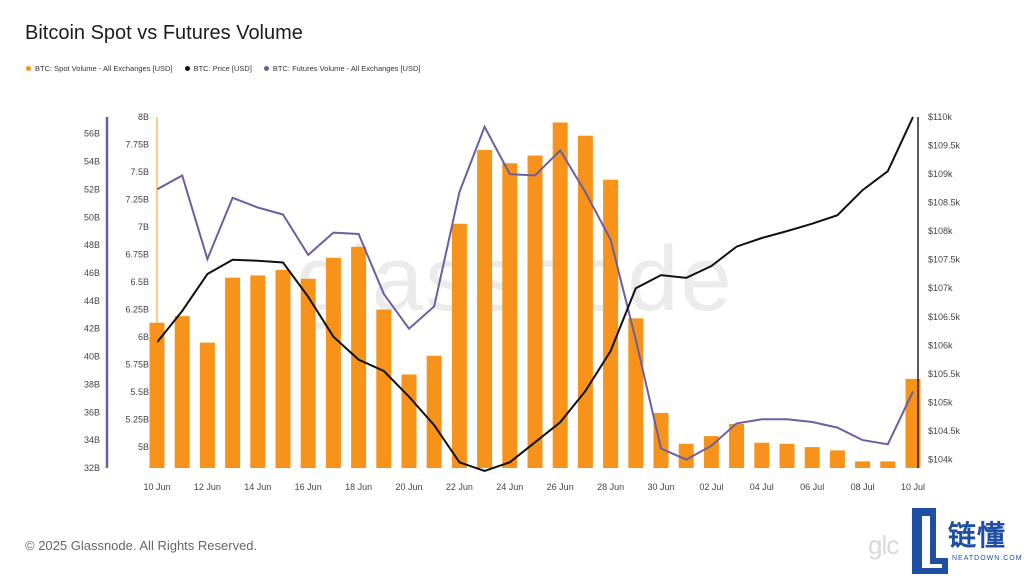 This screenshot has width=1024, height=576. What do you see at coordinates (930, 541) in the screenshot?
I see `brand-logo-icon` at bounding box center [930, 541].